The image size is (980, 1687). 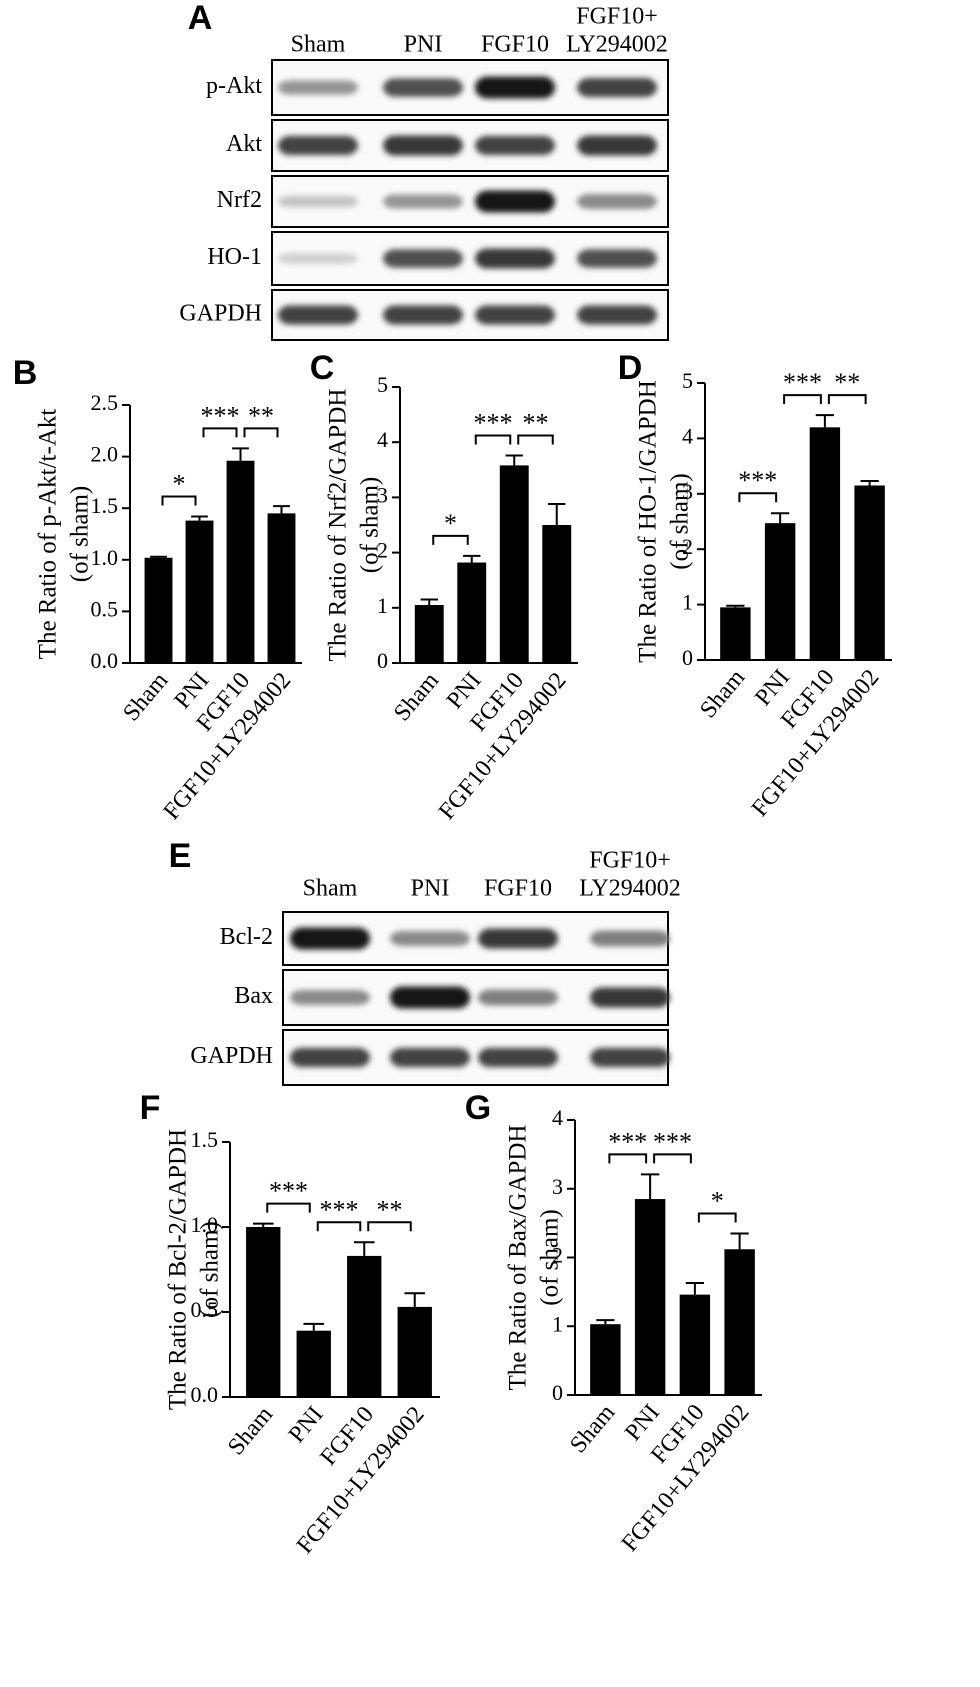 I want to click on panel-letter: B, so click(x=25, y=373).